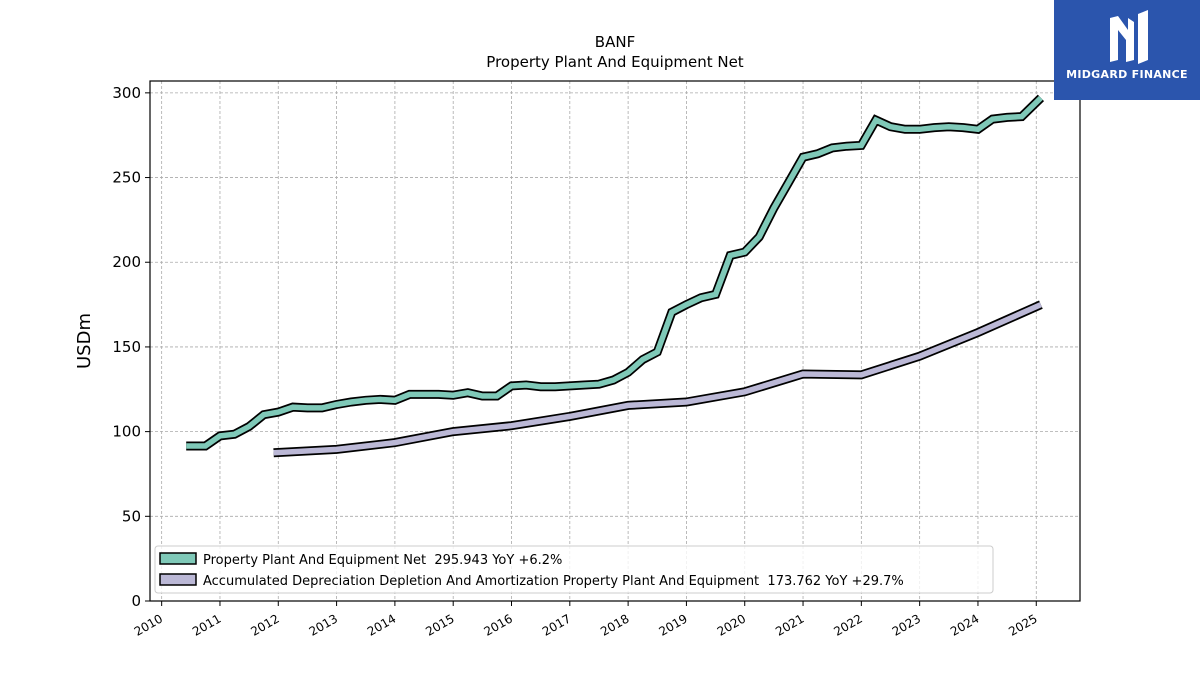 The height and width of the screenshot is (675, 1200). I want to click on x-tick-label: 2024, so click(964, 624).